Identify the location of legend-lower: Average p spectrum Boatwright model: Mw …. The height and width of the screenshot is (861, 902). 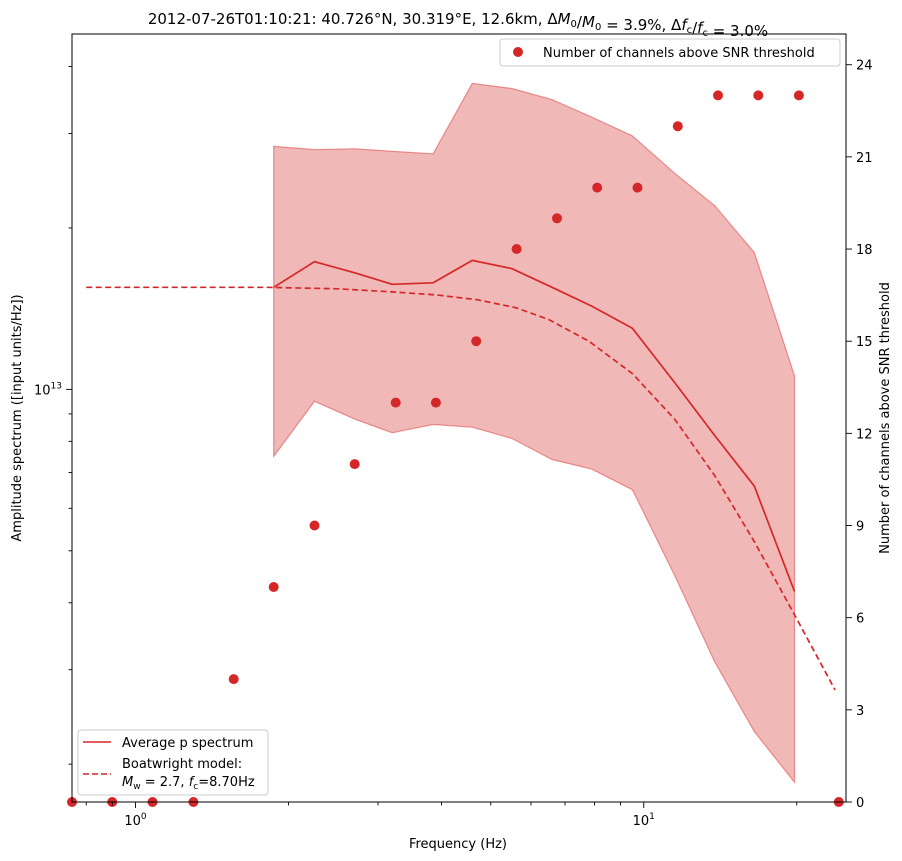
(173, 762).